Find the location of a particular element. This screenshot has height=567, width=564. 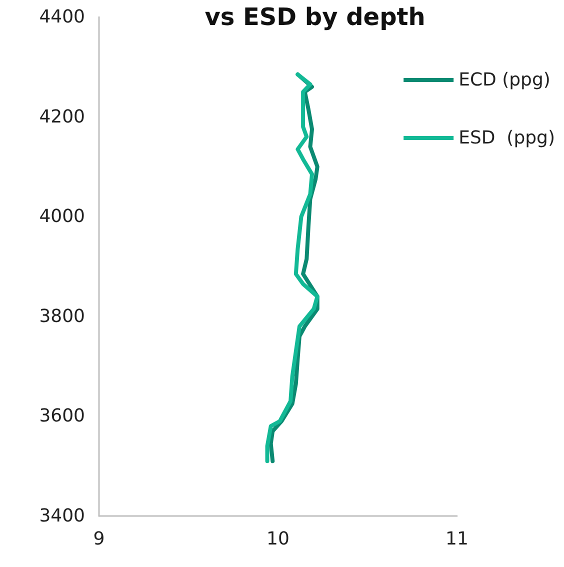

legend-label: ECD (ppg) is located at coordinates (504, 80).